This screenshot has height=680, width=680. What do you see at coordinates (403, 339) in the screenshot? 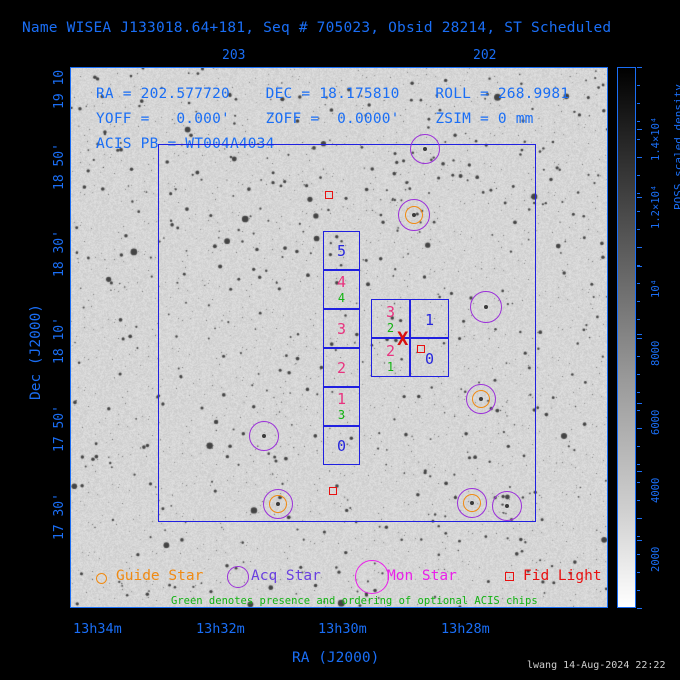
I see `target-aimpoint-marker: X` at bounding box center [403, 339].